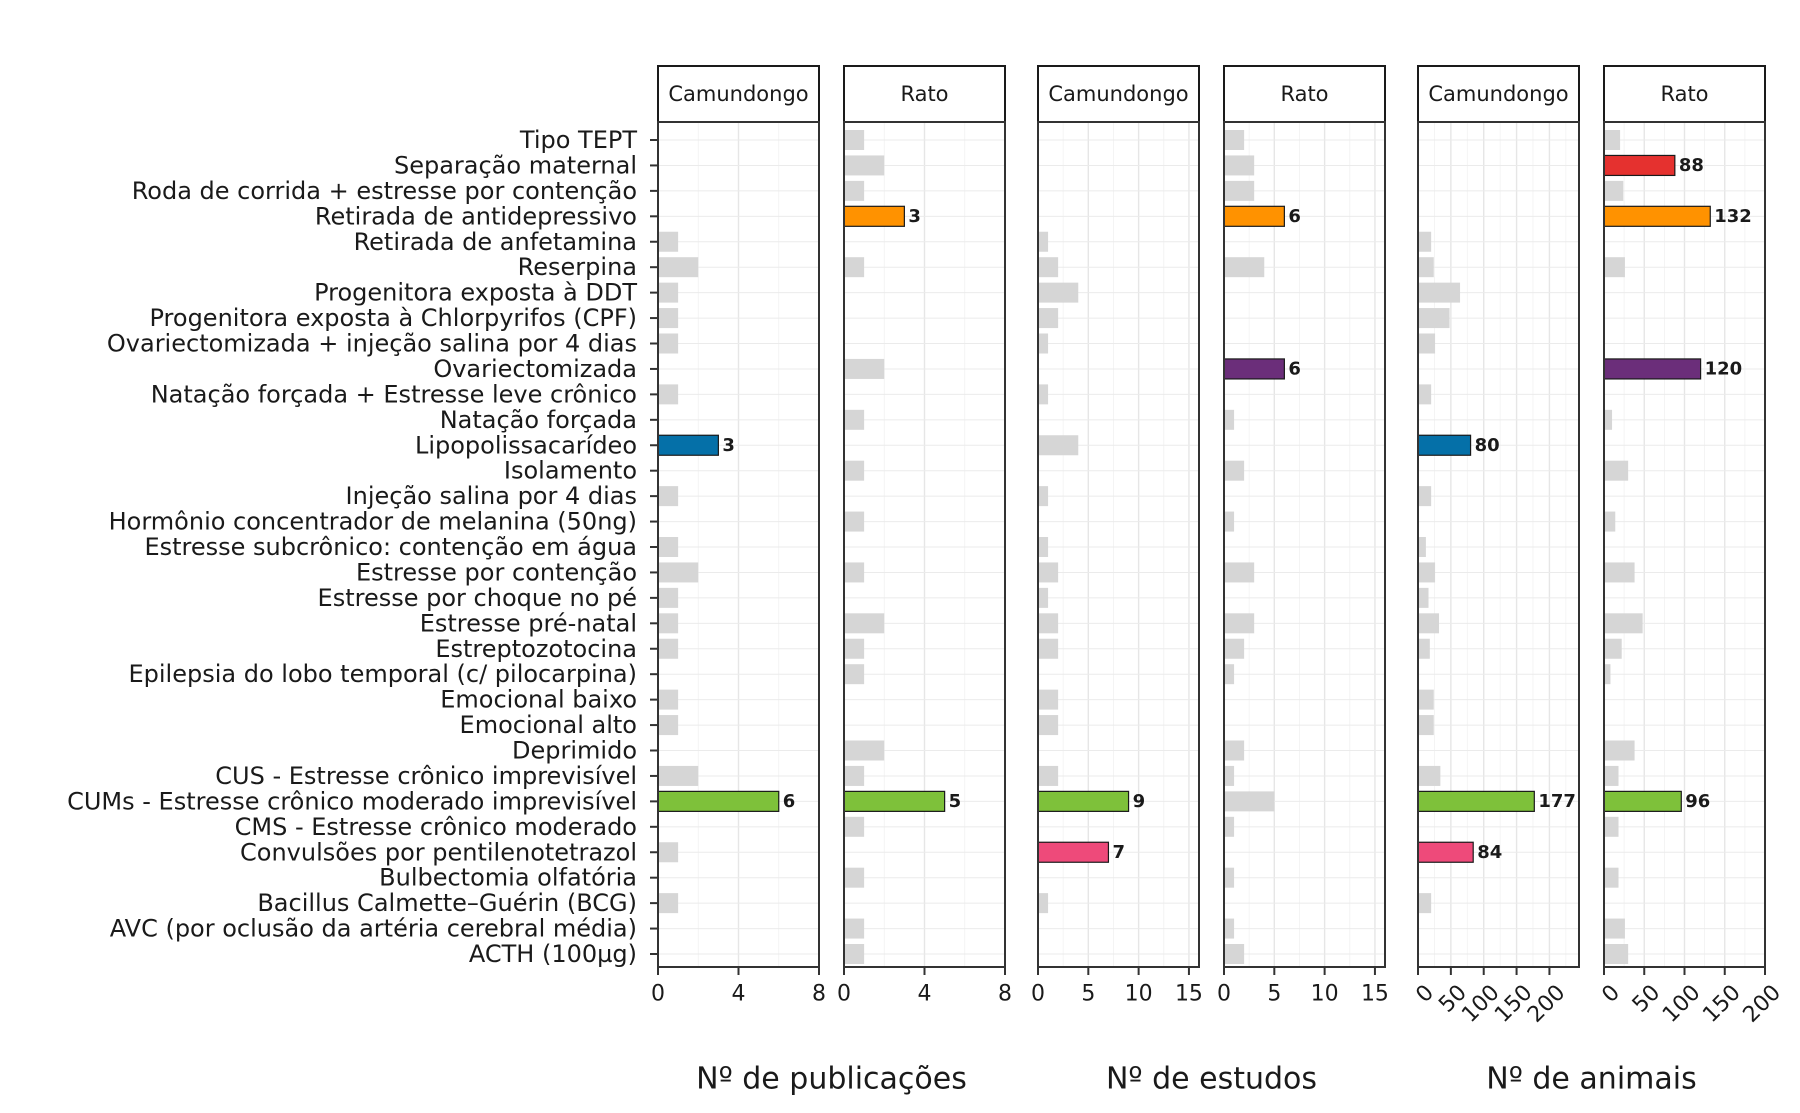 The height and width of the screenshot is (1113, 1800). I want to click on category-label: Estreptozotocina, so click(536, 649).